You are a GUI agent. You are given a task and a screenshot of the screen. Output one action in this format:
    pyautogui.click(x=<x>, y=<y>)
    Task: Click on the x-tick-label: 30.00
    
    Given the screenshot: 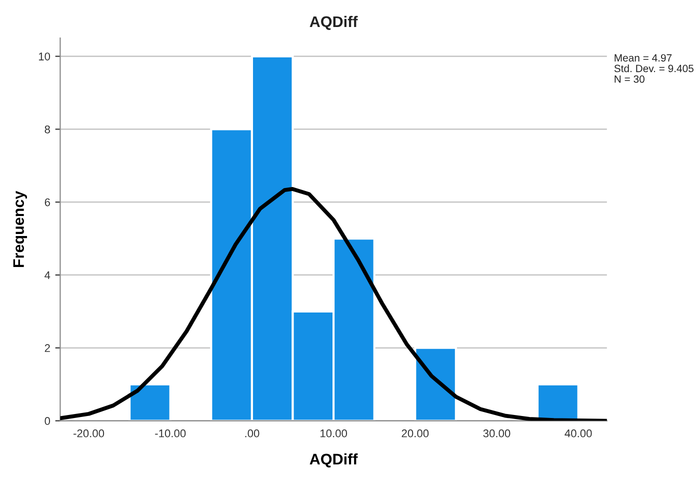 What is the action you would take?
    pyautogui.click(x=496, y=433)
    